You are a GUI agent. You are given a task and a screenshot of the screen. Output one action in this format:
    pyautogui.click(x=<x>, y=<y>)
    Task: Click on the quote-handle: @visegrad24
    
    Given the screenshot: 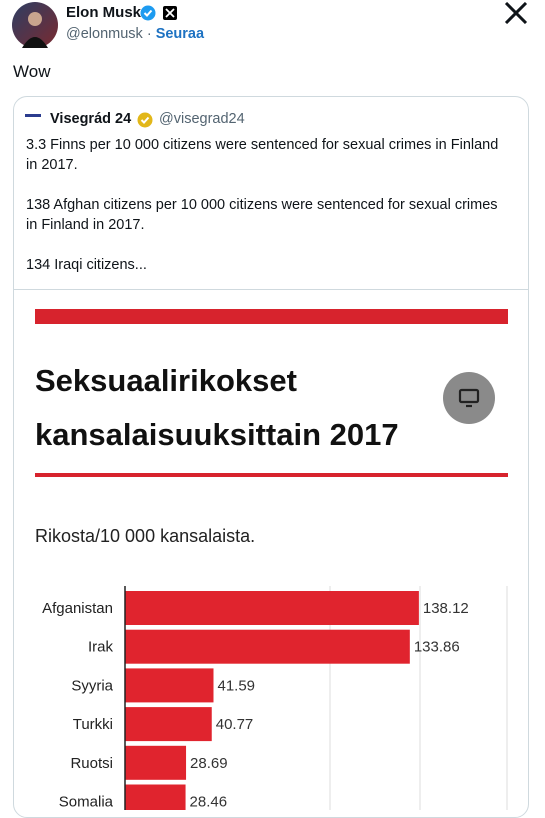 What is the action you would take?
    pyautogui.click(x=202, y=119)
    